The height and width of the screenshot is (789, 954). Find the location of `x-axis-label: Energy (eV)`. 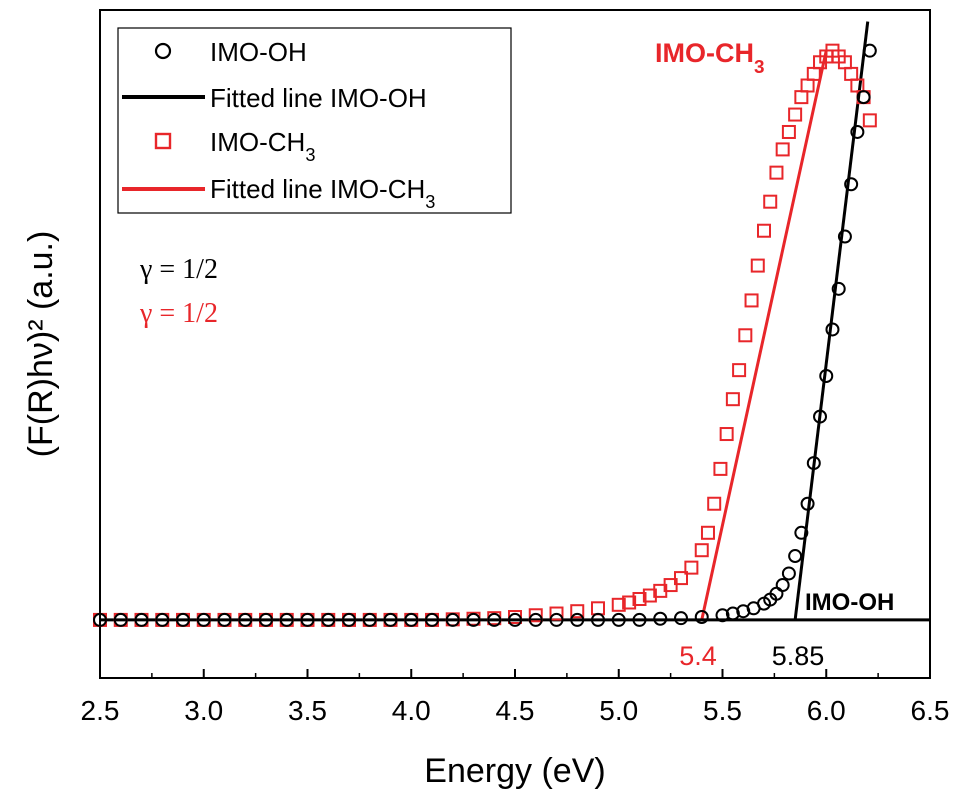

x-axis-label: Energy (eV) is located at coordinates (514, 770).